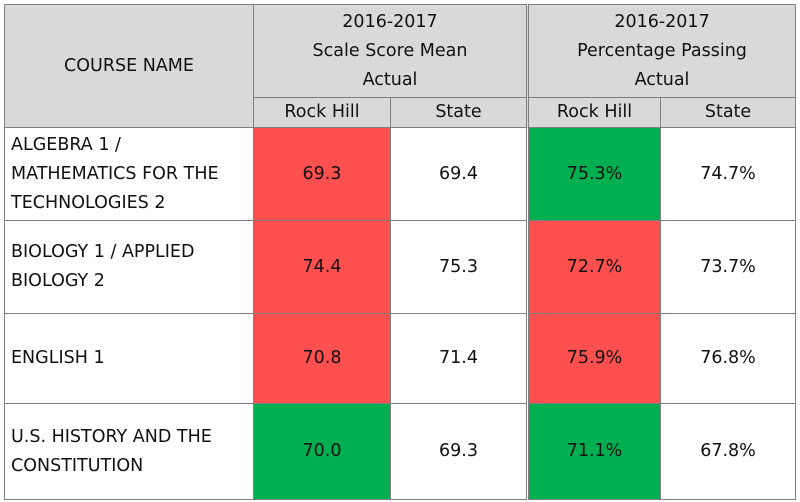 This screenshot has height=502, width=800. I want to click on pp-rock-hill-cell: 71.1%, so click(593, 451).